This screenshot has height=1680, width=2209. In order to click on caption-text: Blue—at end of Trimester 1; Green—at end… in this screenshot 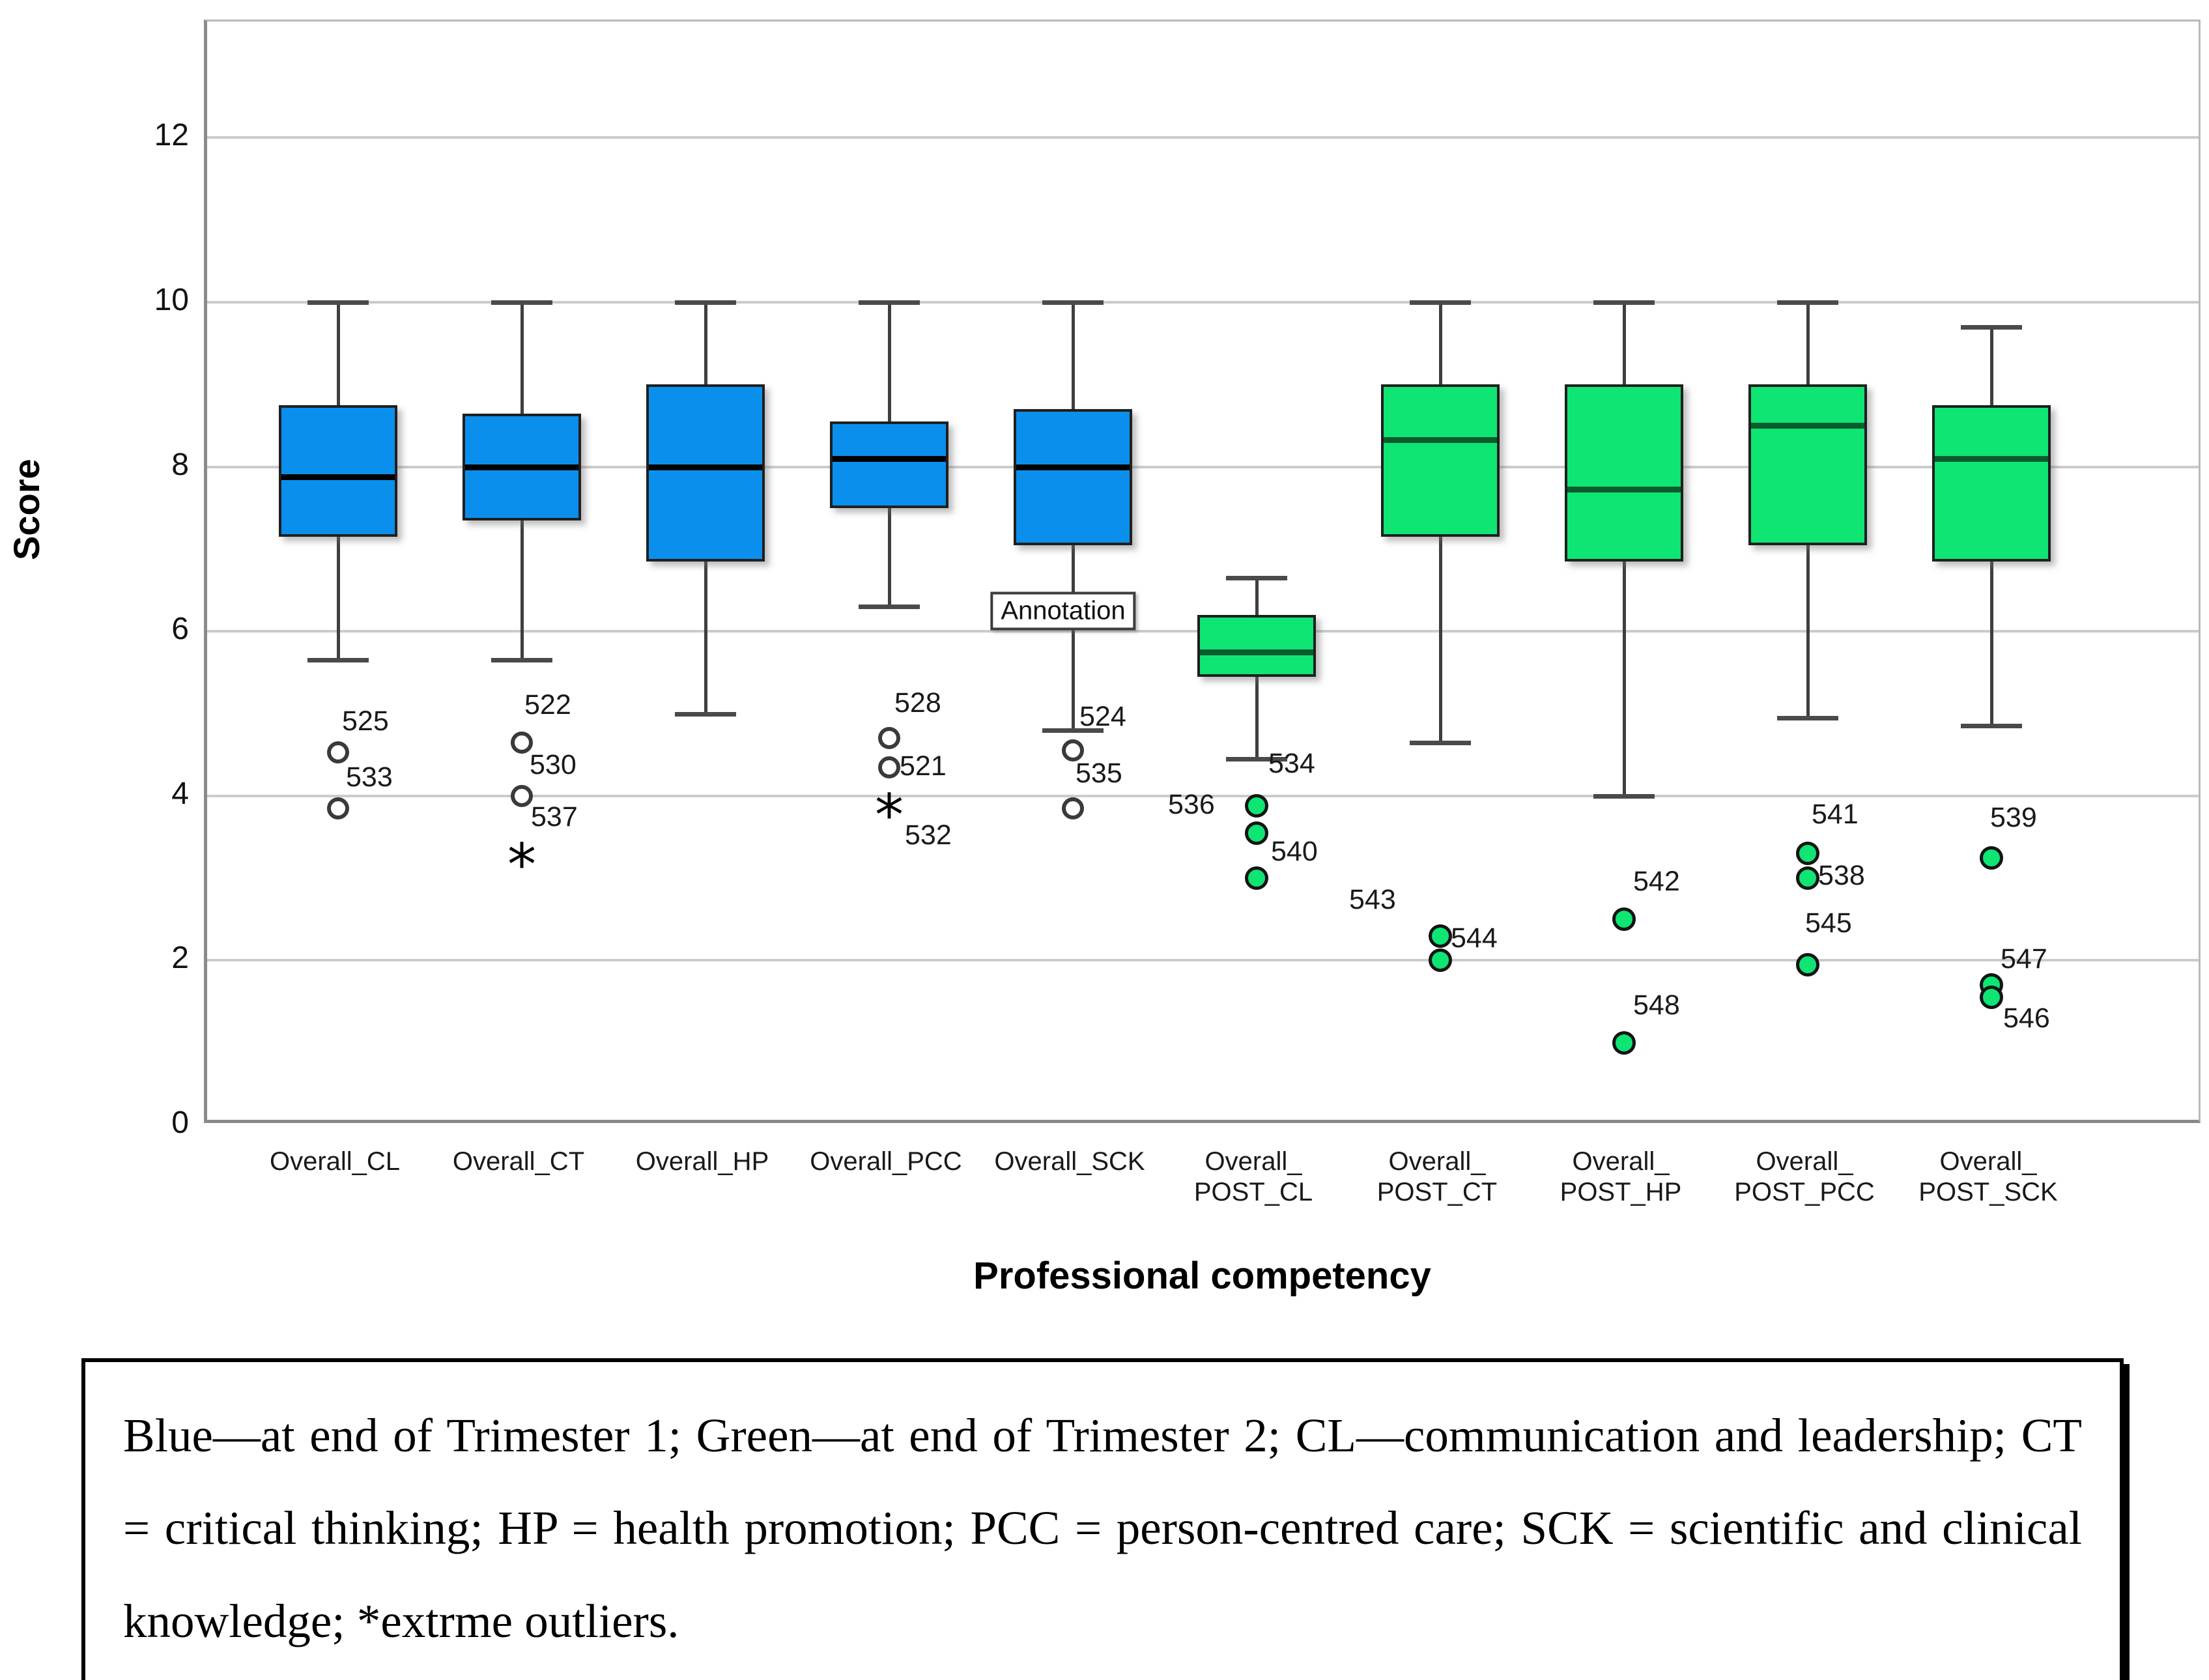, I will do `click(1103, 1528)`.